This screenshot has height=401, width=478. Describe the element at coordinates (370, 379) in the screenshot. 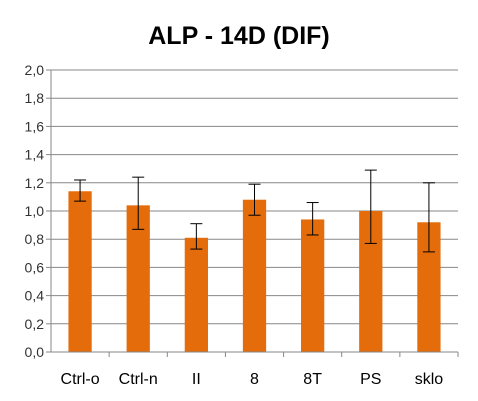

I see `x-category-label: PS` at that location.